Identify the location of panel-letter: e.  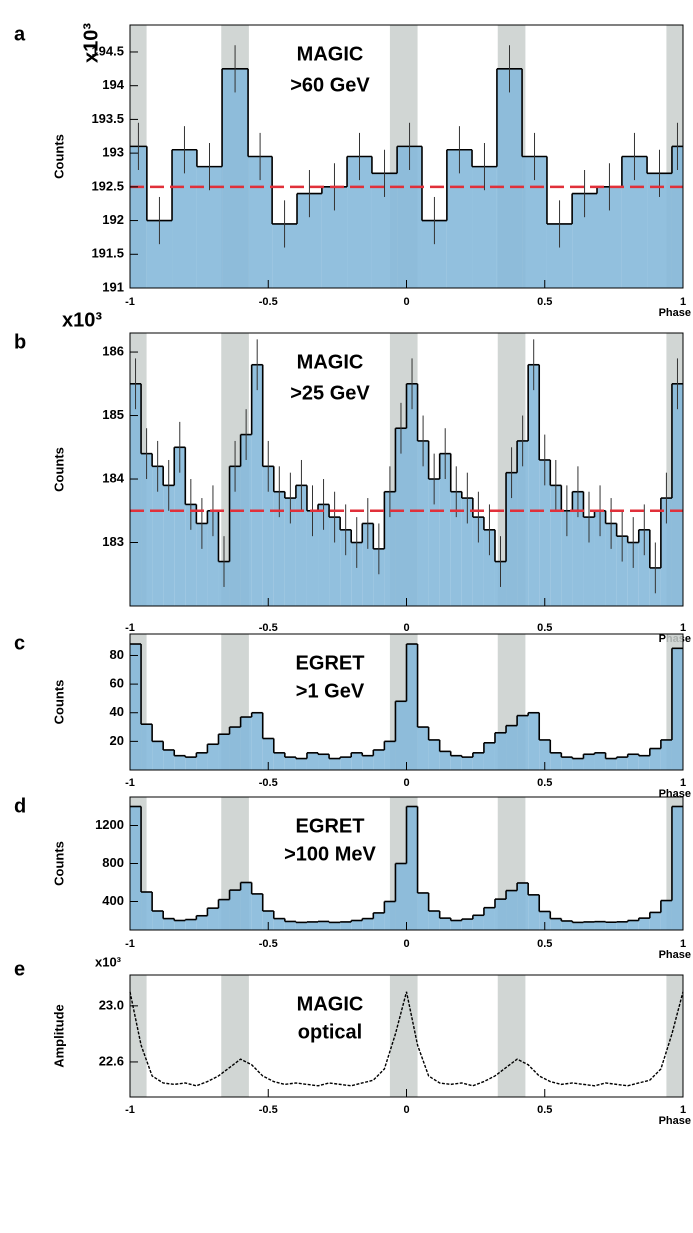
(19, 969).